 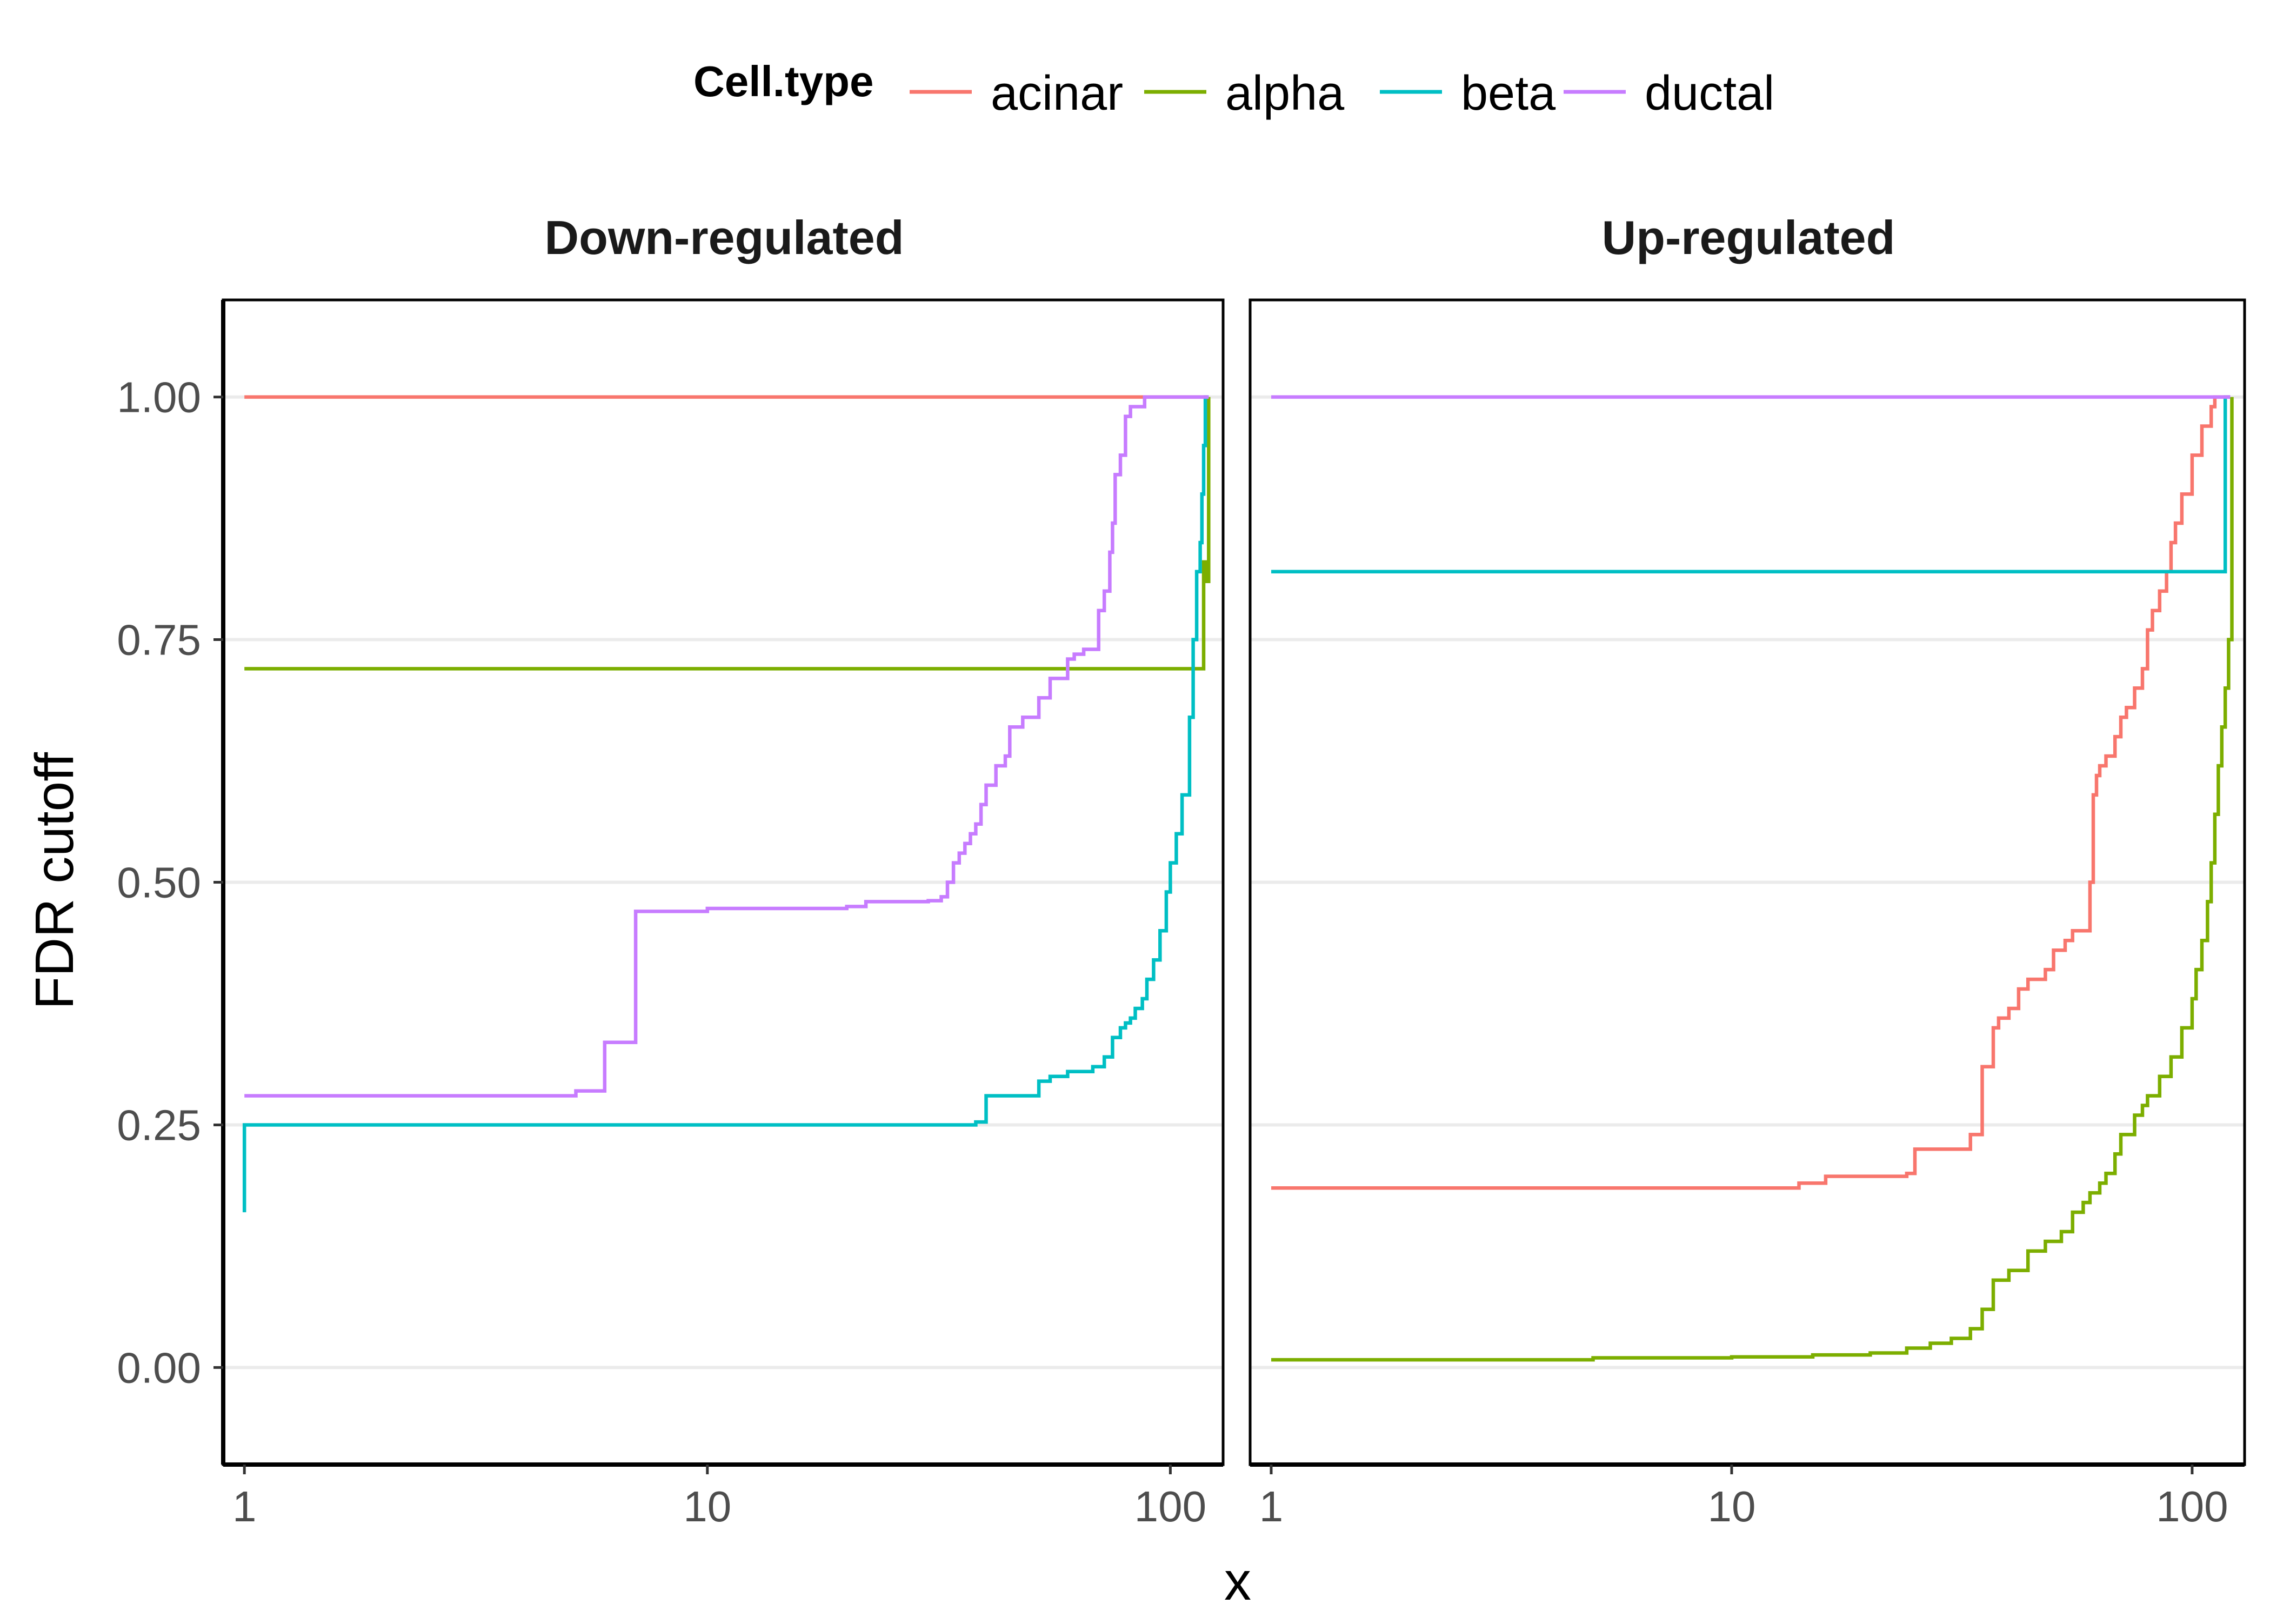 I want to click on legend-items: acinar alpha beta ductal, so click(x=1342, y=94).